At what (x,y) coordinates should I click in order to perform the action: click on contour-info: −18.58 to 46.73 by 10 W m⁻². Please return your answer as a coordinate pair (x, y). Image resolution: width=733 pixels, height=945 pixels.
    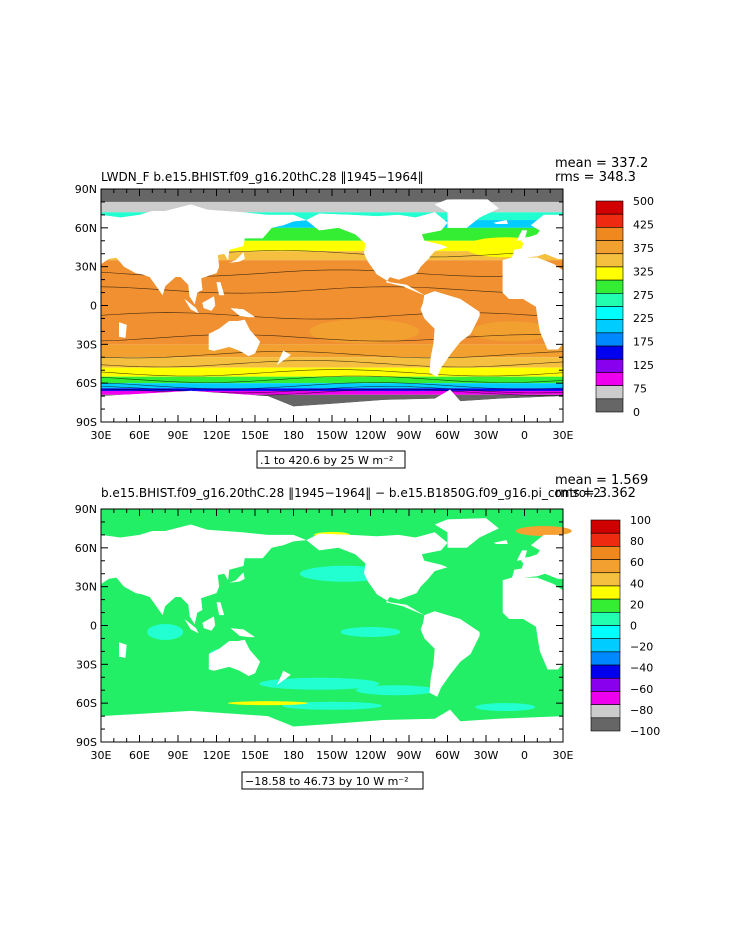
    Looking at the image, I should click on (327, 781).